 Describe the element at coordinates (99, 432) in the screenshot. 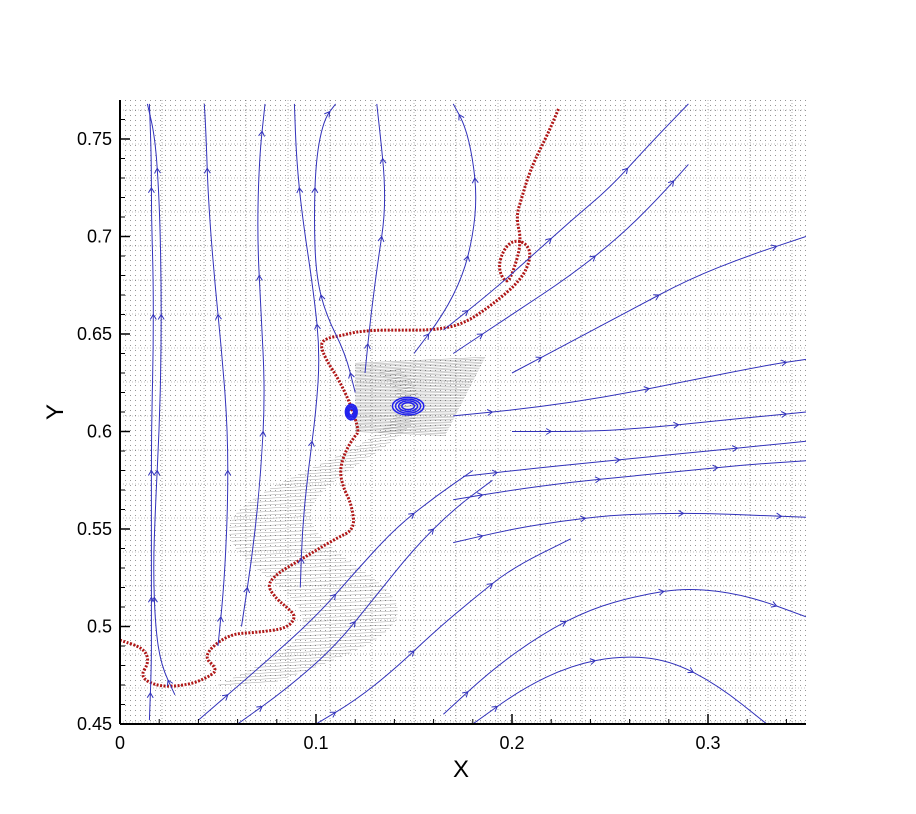

I see `y-tick-label: 0.6` at that location.